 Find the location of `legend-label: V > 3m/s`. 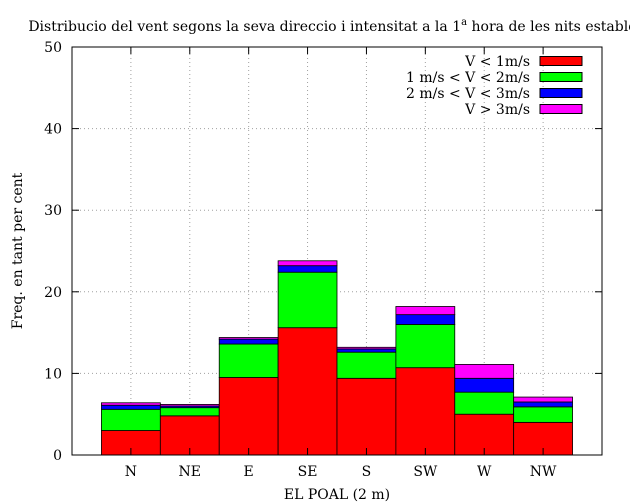

legend-label: V > 3m/s is located at coordinates (497, 110).